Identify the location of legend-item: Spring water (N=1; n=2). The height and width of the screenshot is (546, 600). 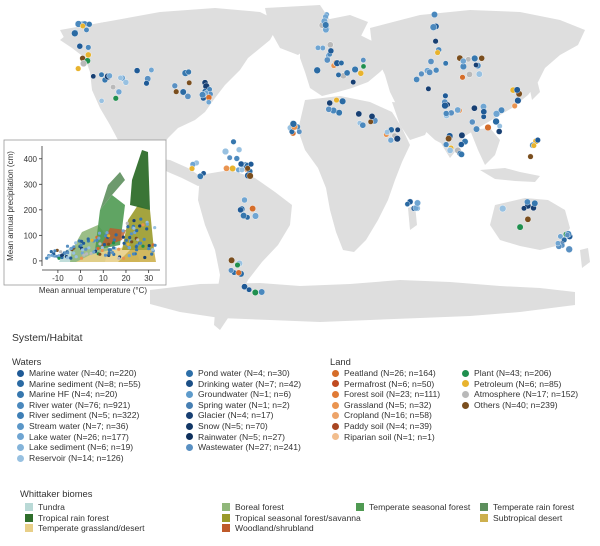
(243, 405).